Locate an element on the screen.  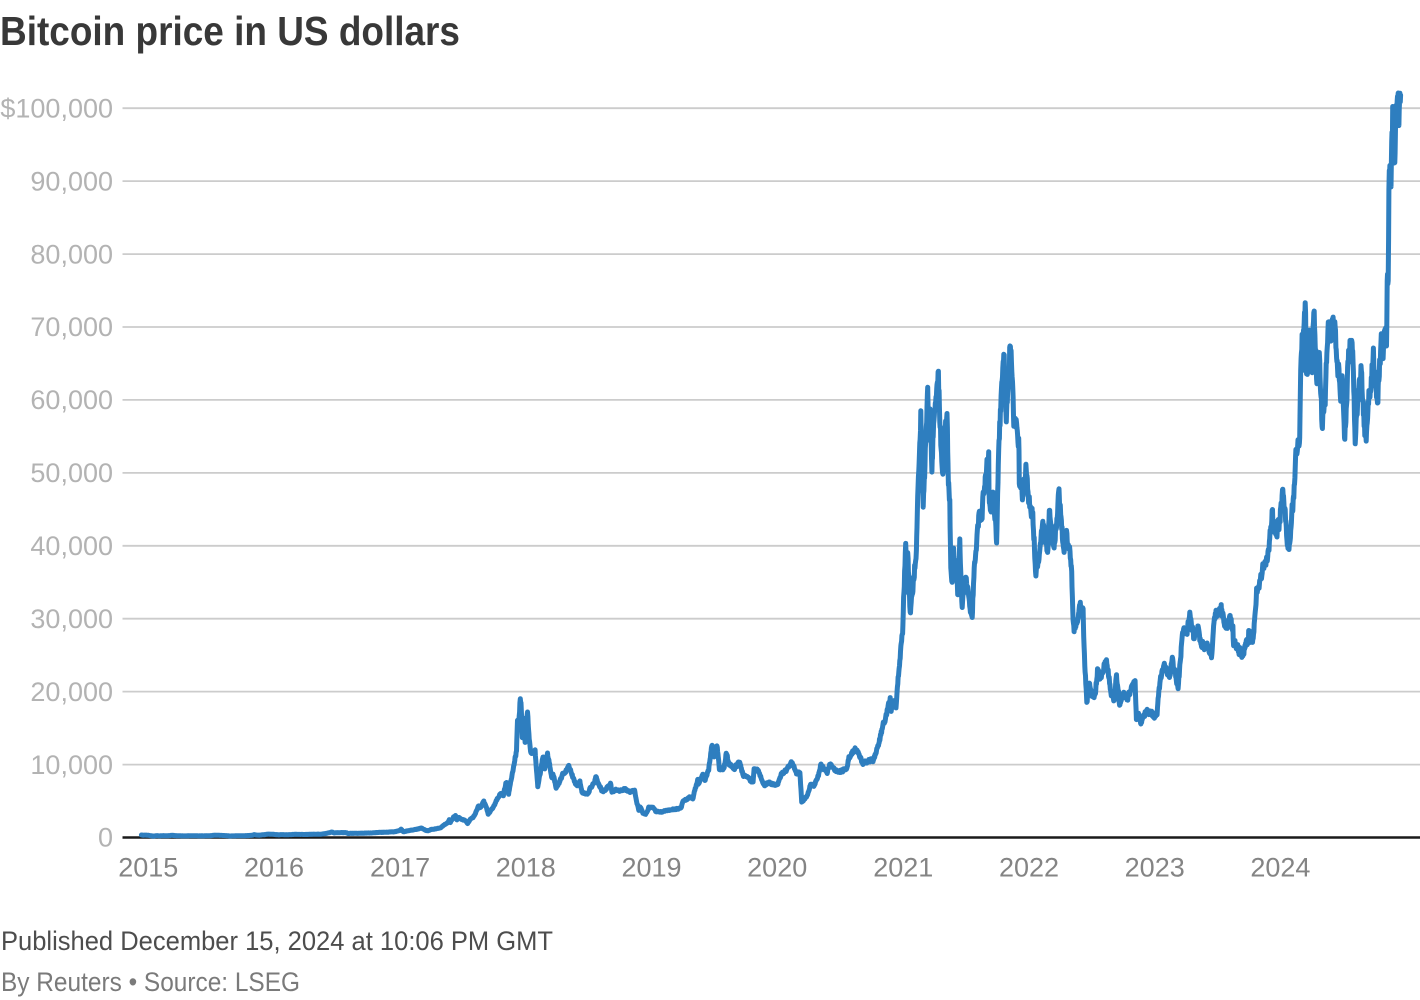
svg-text: 2024 is located at coordinates (1280, 868).